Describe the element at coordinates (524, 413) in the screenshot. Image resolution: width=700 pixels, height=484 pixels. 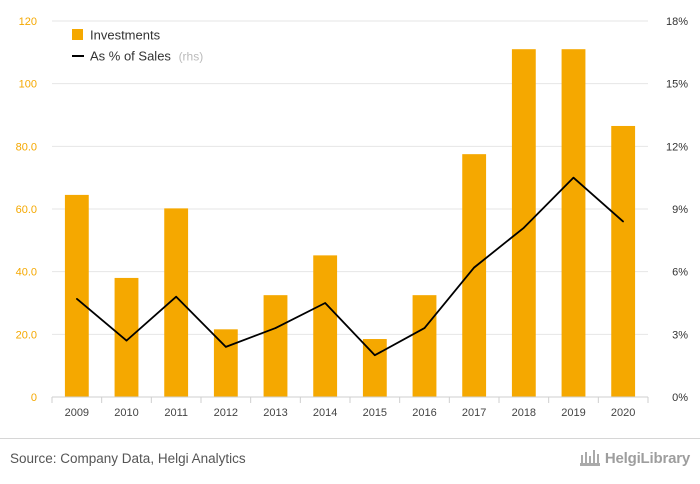
I see `x-tick-label: 2018` at that location.